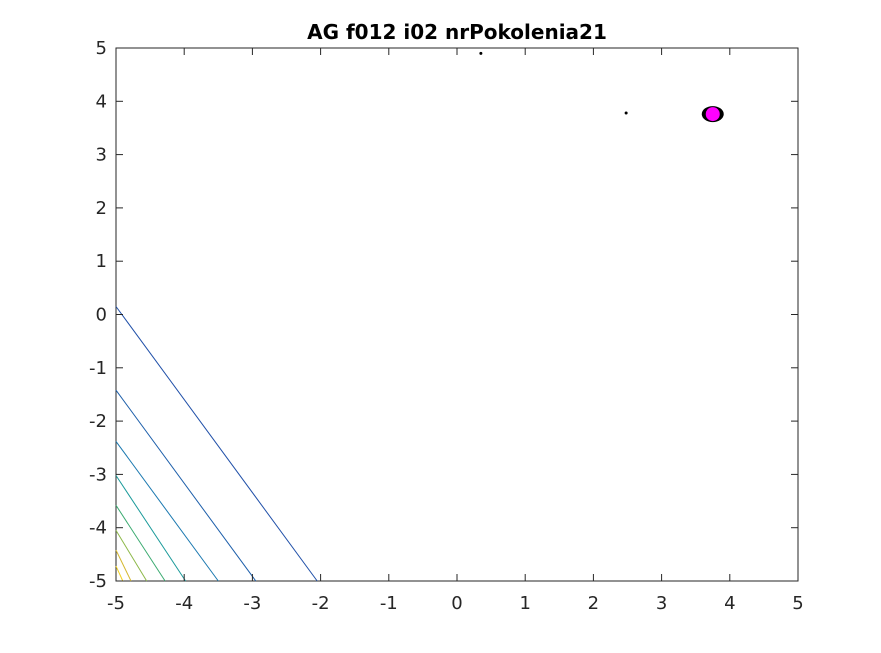 The width and height of the screenshot is (881, 653). Describe the element at coordinates (457, 32) in the screenshot. I see `chart-title: AG f012 i02 nrPokolenia21` at that location.